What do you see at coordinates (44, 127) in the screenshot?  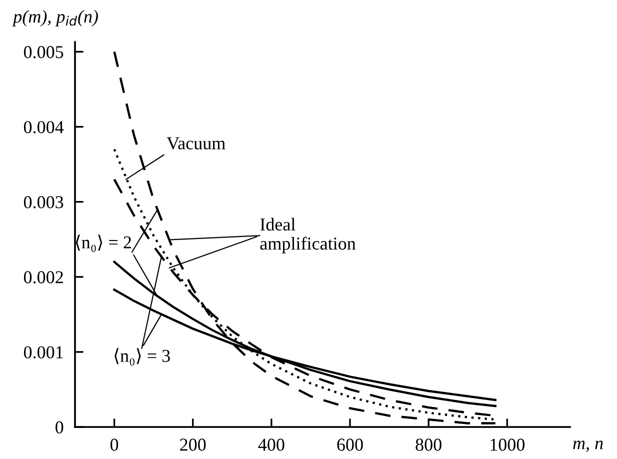 I see `y-tick-label: 0.004` at bounding box center [44, 127].